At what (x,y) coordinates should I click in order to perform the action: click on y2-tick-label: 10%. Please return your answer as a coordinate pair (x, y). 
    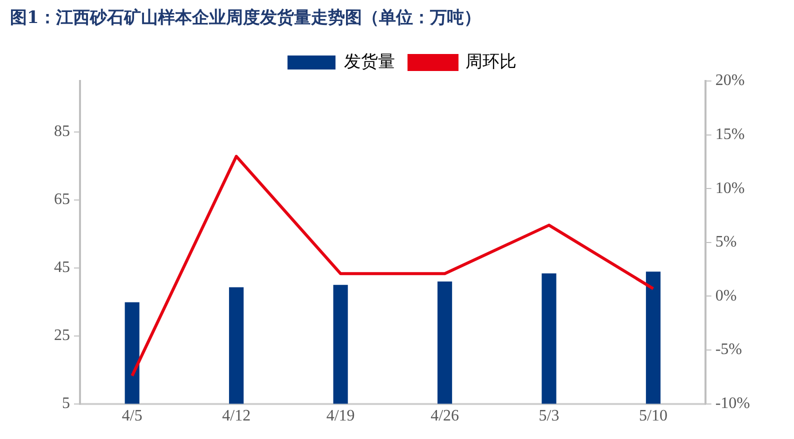
    Looking at the image, I should click on (730, 188).